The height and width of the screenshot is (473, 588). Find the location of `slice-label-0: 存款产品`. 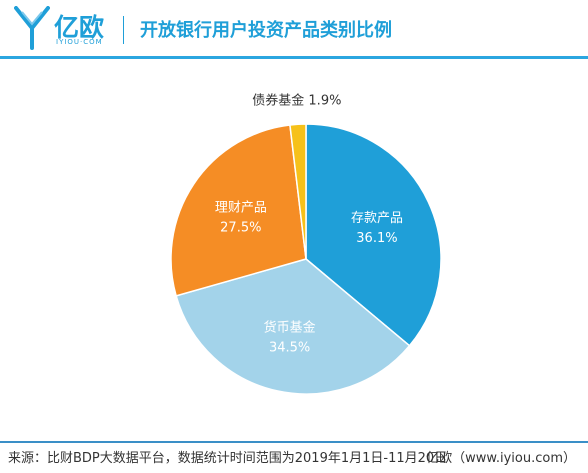

slice-label-0: 存款产品 is located at coordinates (377, 218).